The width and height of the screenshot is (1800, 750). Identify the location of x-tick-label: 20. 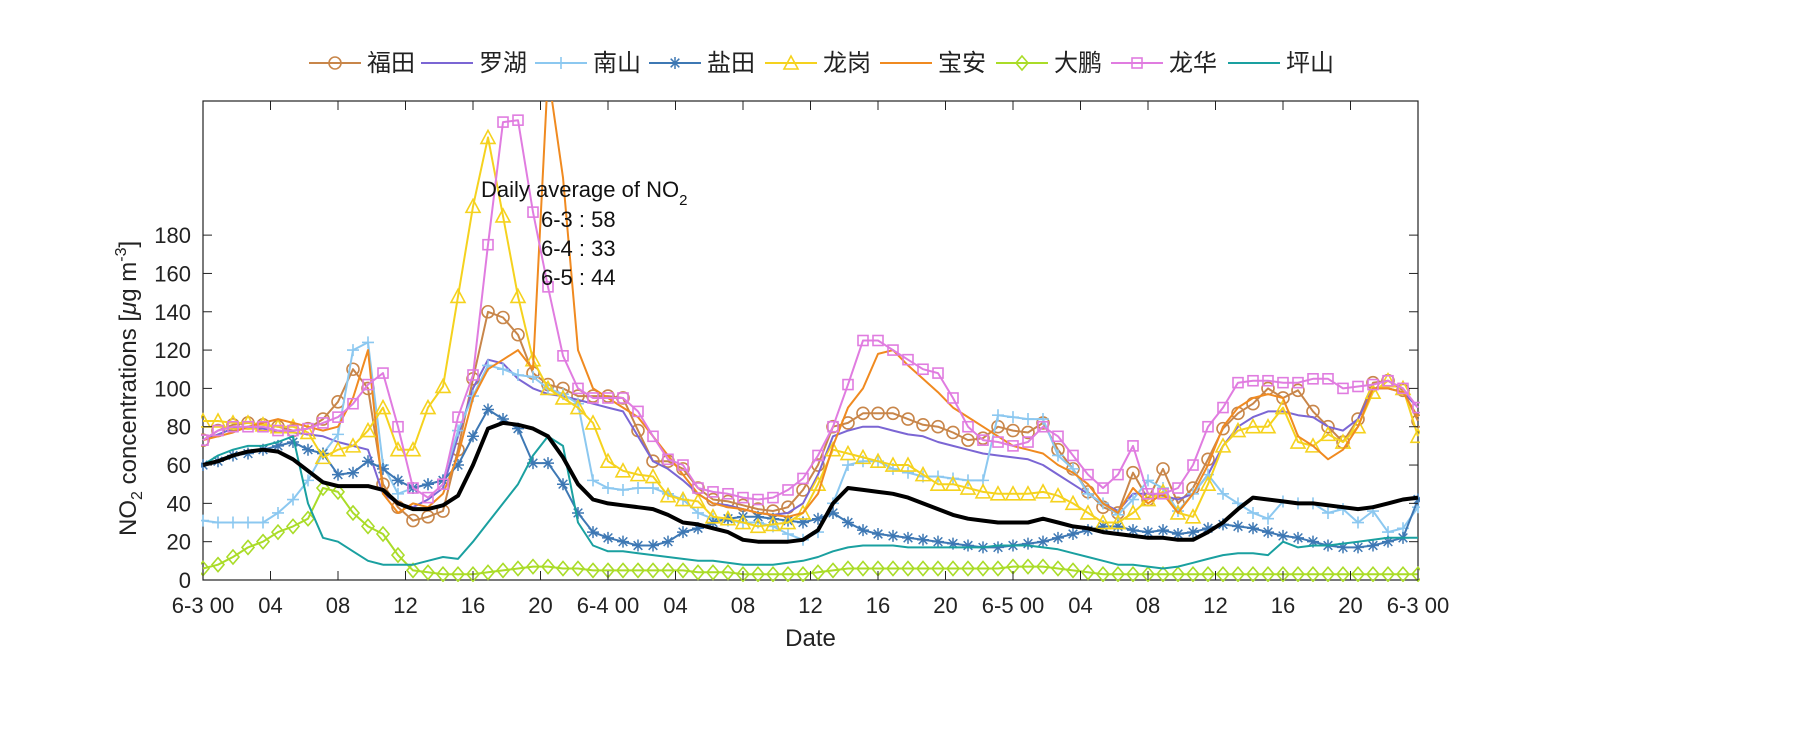
(945, 605).